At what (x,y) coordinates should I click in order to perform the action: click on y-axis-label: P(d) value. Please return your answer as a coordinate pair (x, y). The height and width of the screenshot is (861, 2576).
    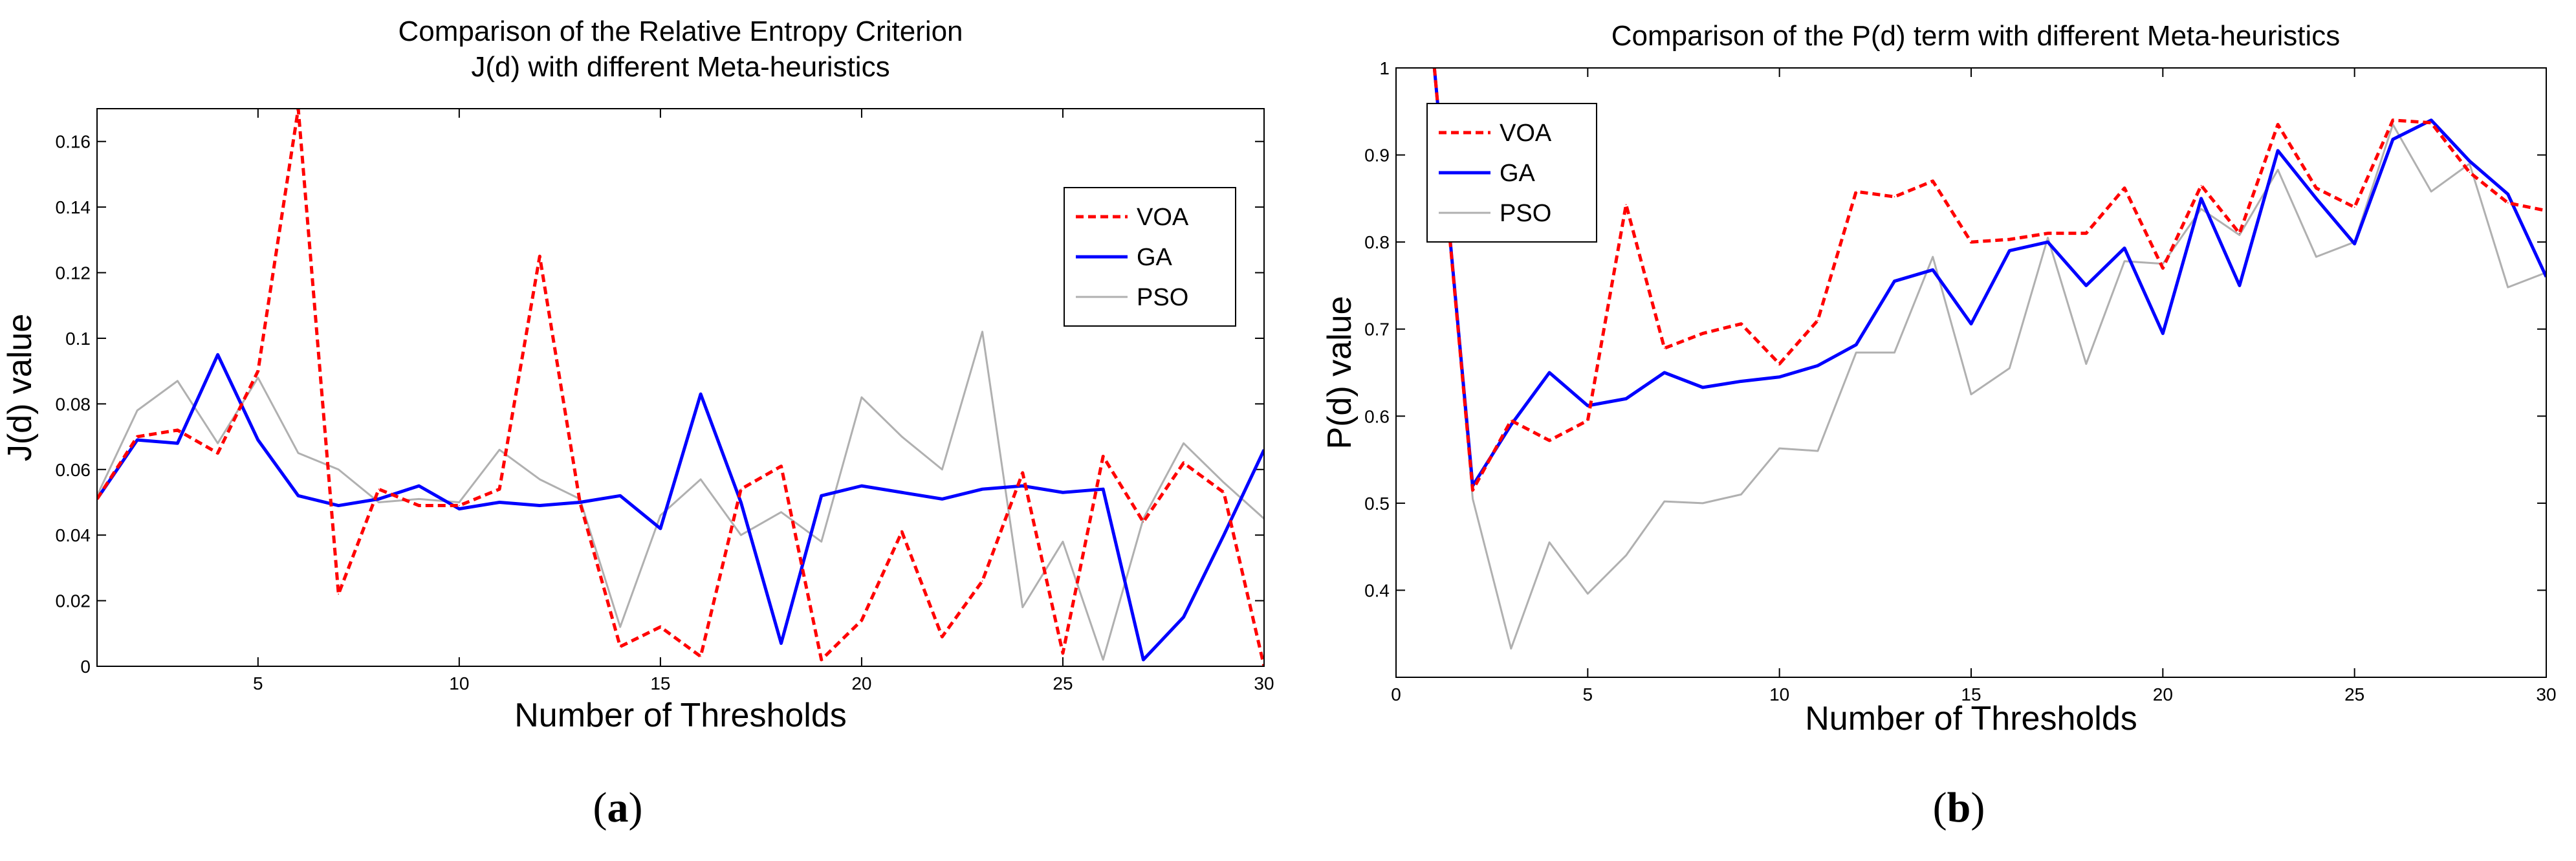
    Looking at the image, I should click on (1340, 373).